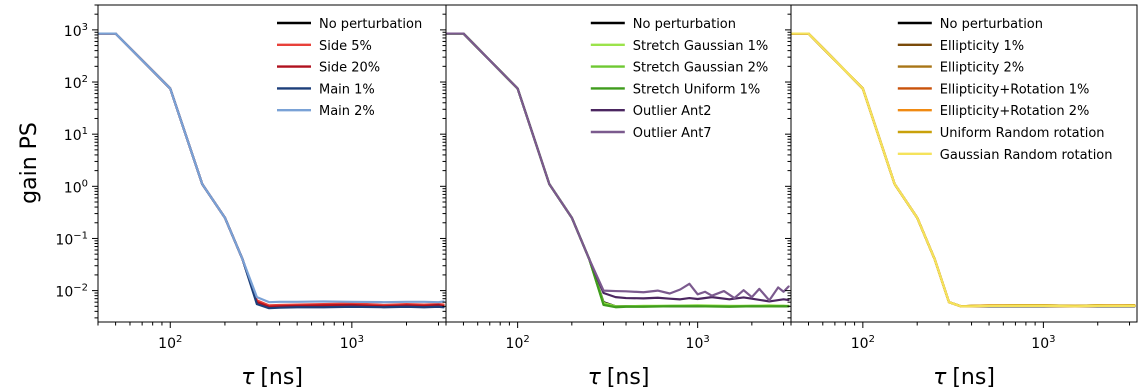 The height and width of the screenshot is (392, 1140). Describe the element at coordinates (700, 46) in the screenshot. I see `legend-label: Stretch Gaussian 1%` at that location.